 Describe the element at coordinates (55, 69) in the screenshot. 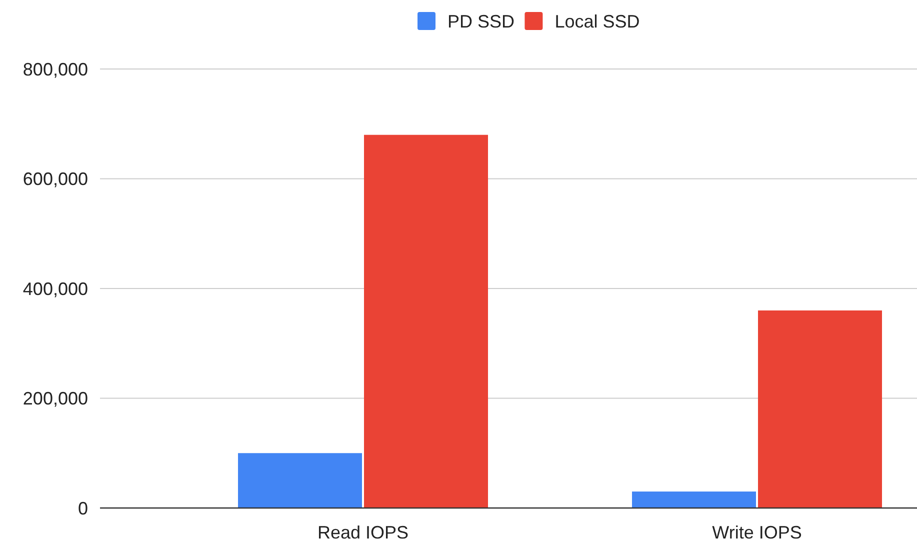

I see `y-tick-label: 800,000` at that location.